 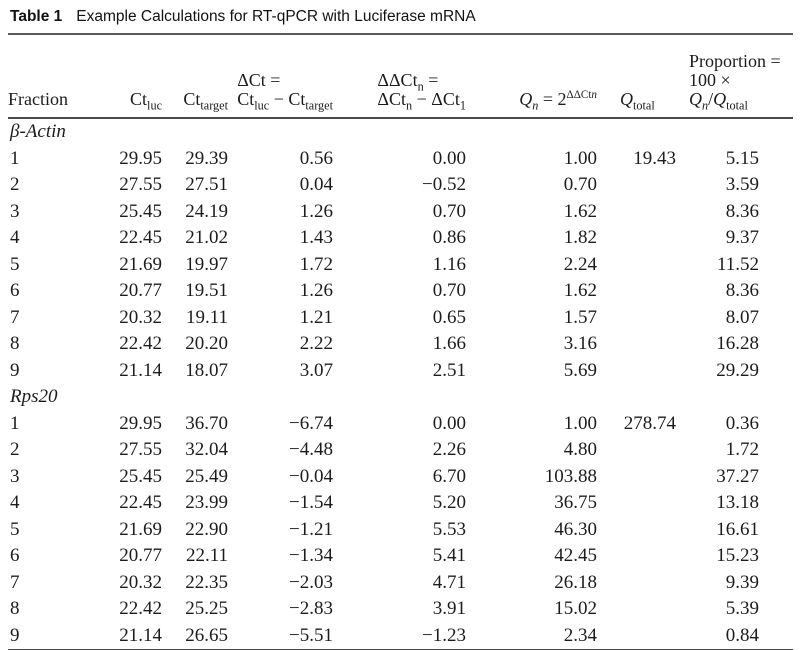 What do you see at coordinates (400, 424) in the screenshot?
I see `table-row: 1 29.95 36.70 −6.74 0.00 1.00 278.74 0.36` at bounding box center [400, 424].